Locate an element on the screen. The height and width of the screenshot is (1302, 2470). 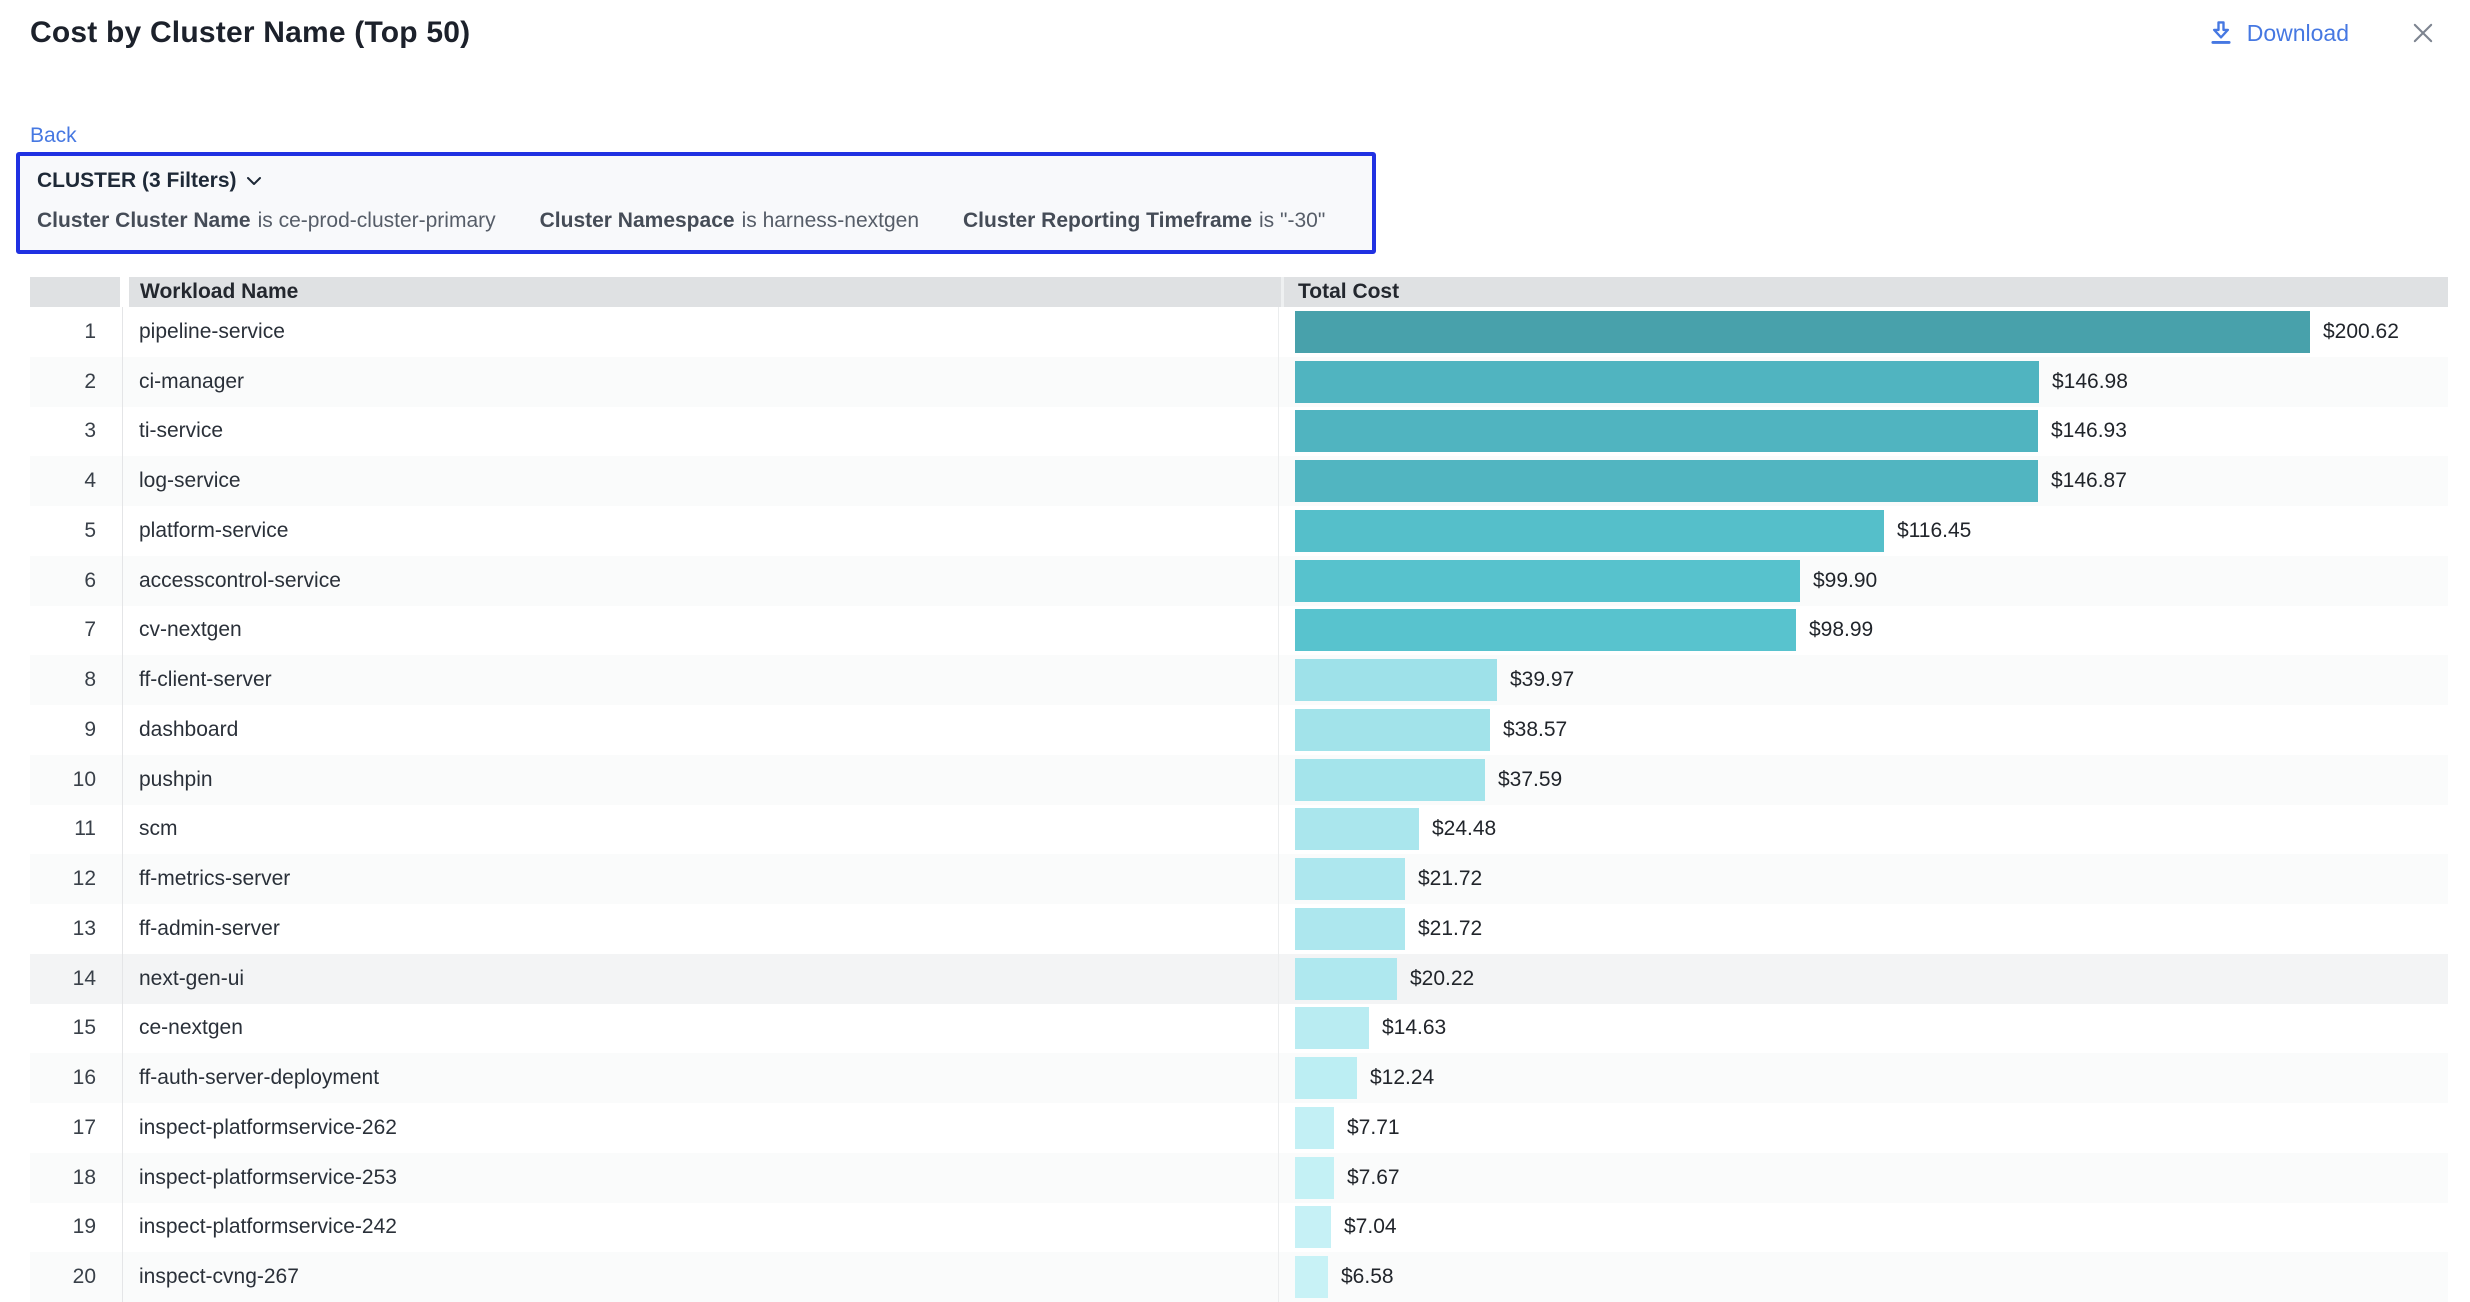
table-row: 2 ci-manager $146.98 is located at coordinates (1239, 381).